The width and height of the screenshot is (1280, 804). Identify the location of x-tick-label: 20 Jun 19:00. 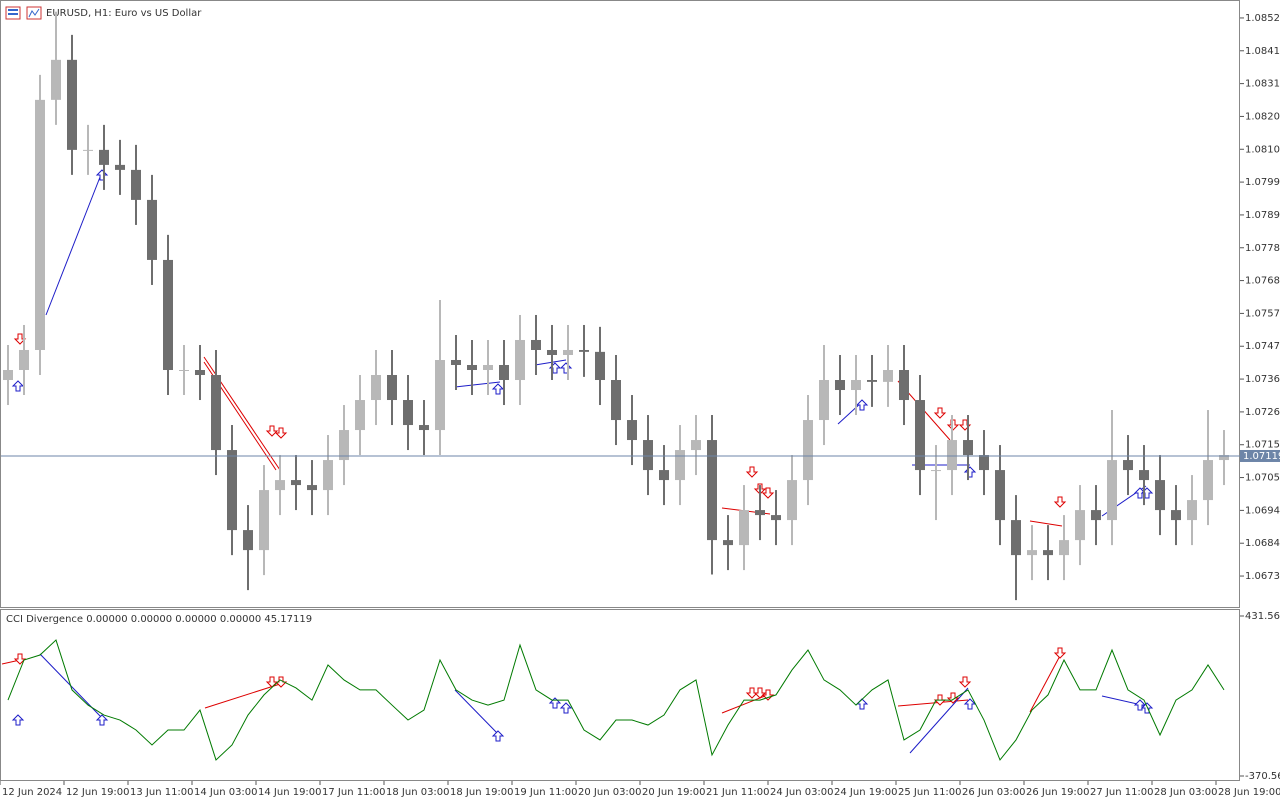
(674, 792).